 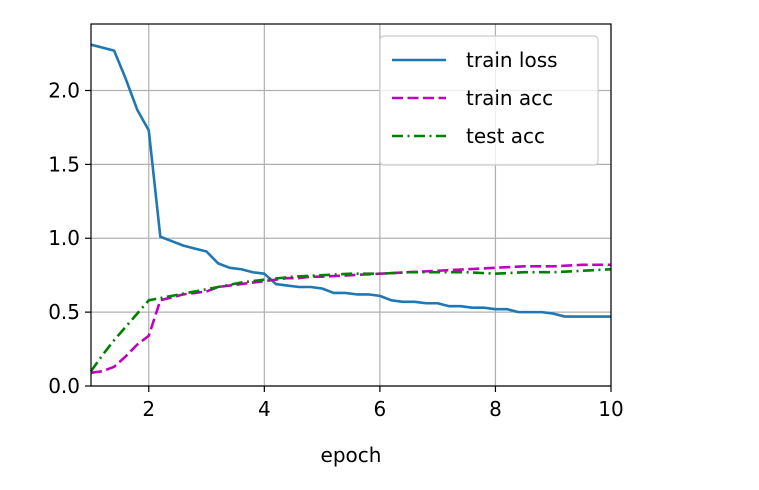 What do you see at coordinates (610, 409) in the screenshot?
I see `x-tick-label: 10` at bounding box center [610, 409].